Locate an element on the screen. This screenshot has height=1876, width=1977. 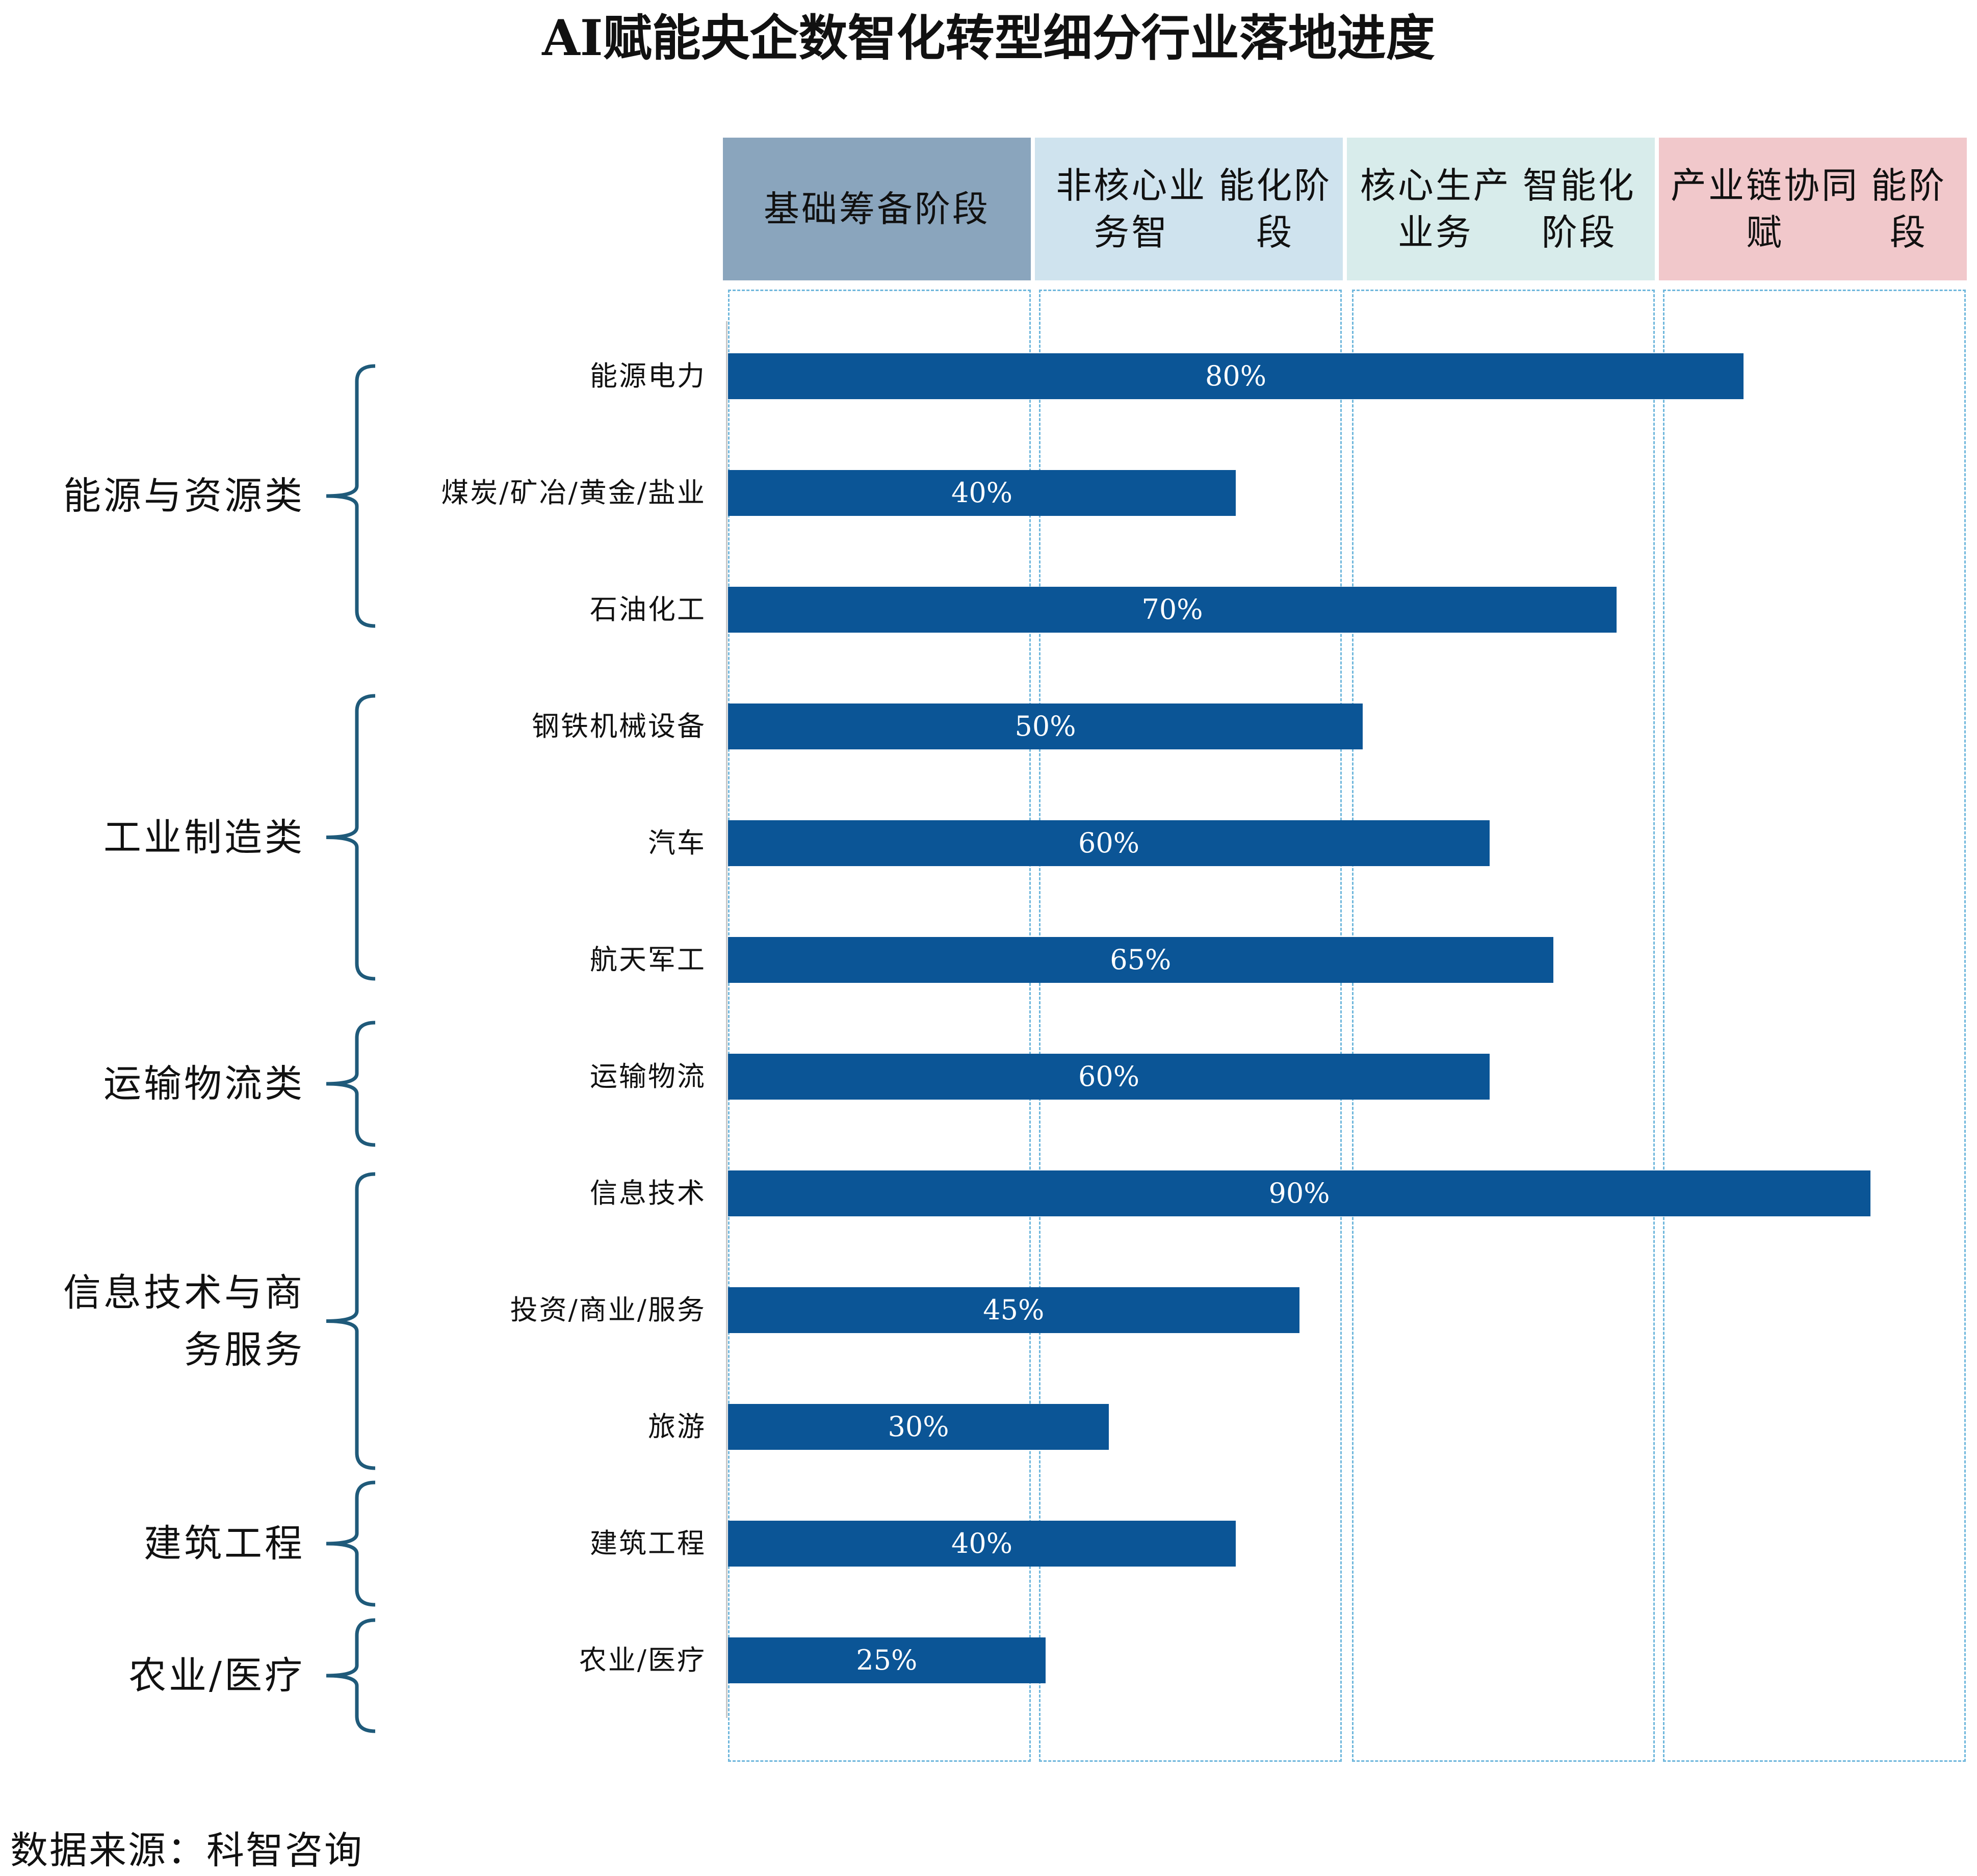
category-label: 汽车 is located at coordinates (677, 843).